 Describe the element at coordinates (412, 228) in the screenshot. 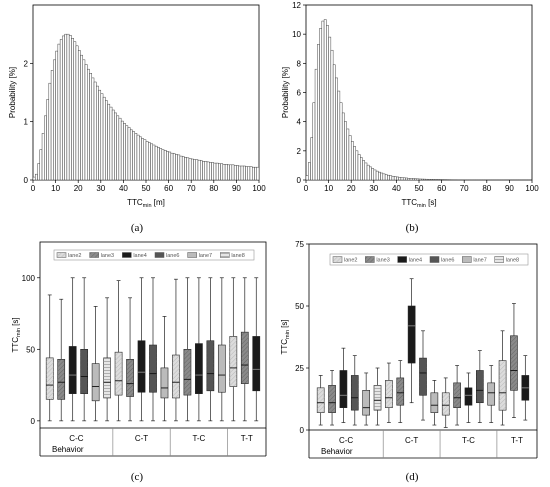

I see `caption-b: (b)` at that location.